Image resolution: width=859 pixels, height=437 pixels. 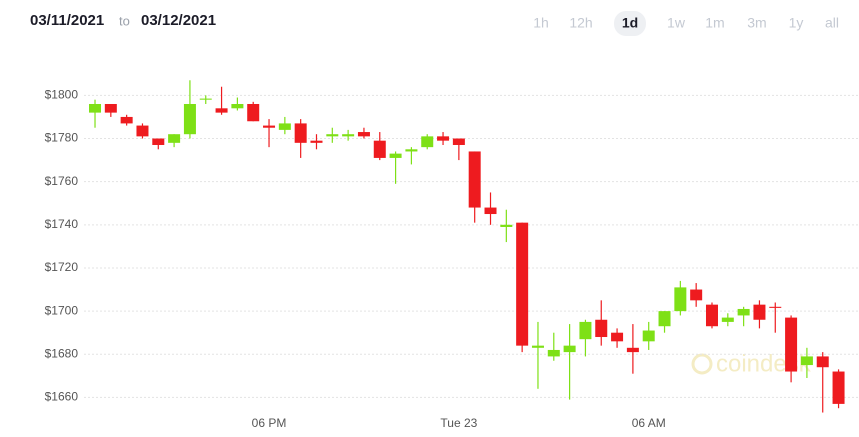 I want to click on range-buttons: 1h 12h 1d 1w 1m 3m 1y all, so click(x=686, y=23).